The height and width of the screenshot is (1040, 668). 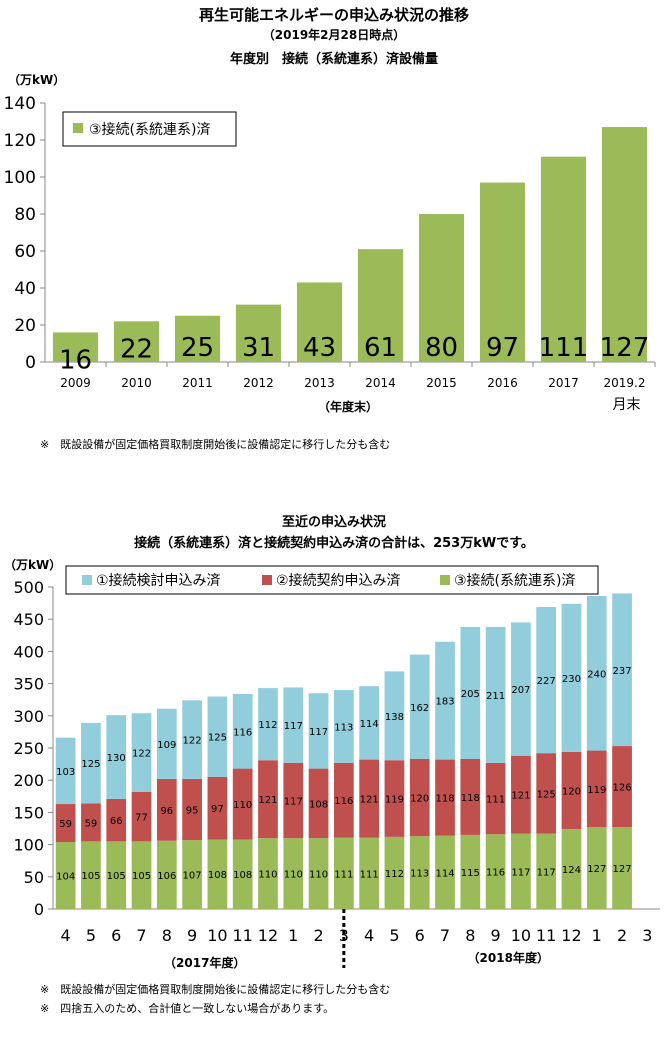 I want to click on data-label: 138, so click(x=394, y=717).